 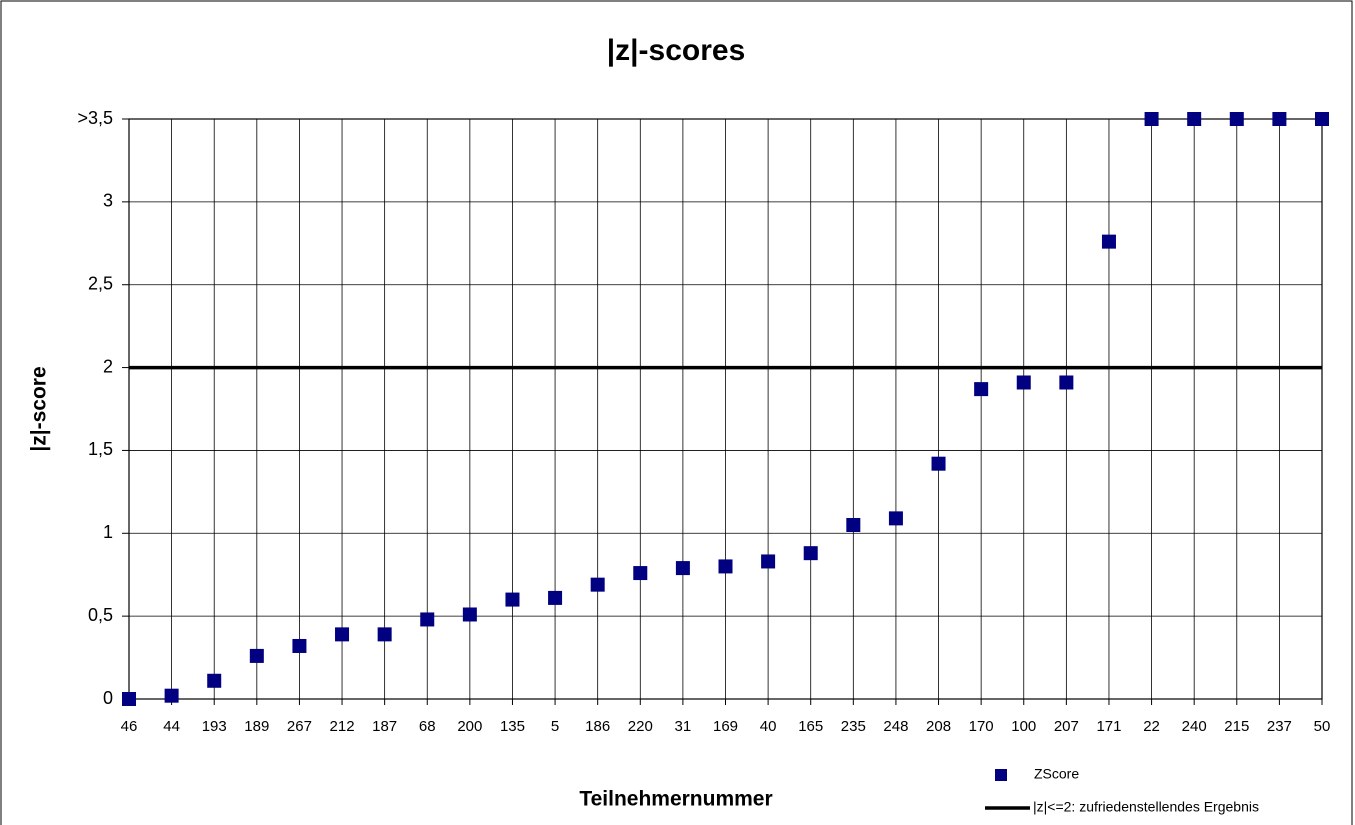 I want to click on x-axis-title: Teilnehmernummer, so click(x=675, y=799).